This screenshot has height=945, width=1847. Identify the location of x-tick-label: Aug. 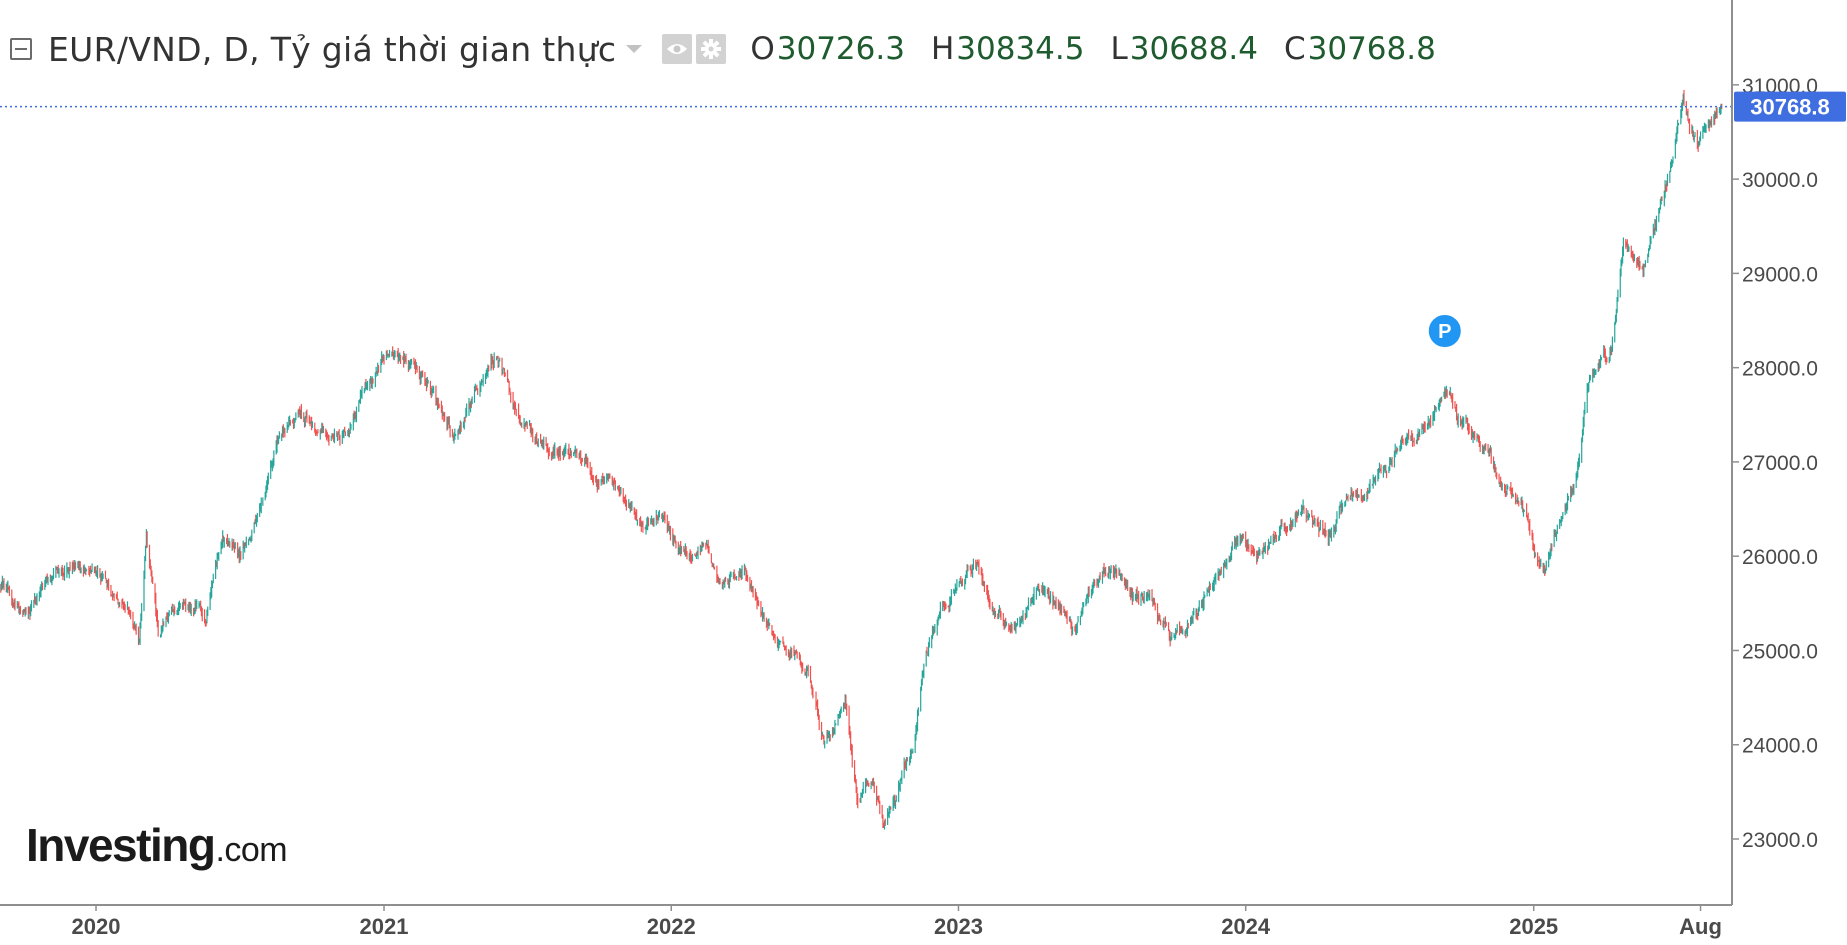
(1700, 926).